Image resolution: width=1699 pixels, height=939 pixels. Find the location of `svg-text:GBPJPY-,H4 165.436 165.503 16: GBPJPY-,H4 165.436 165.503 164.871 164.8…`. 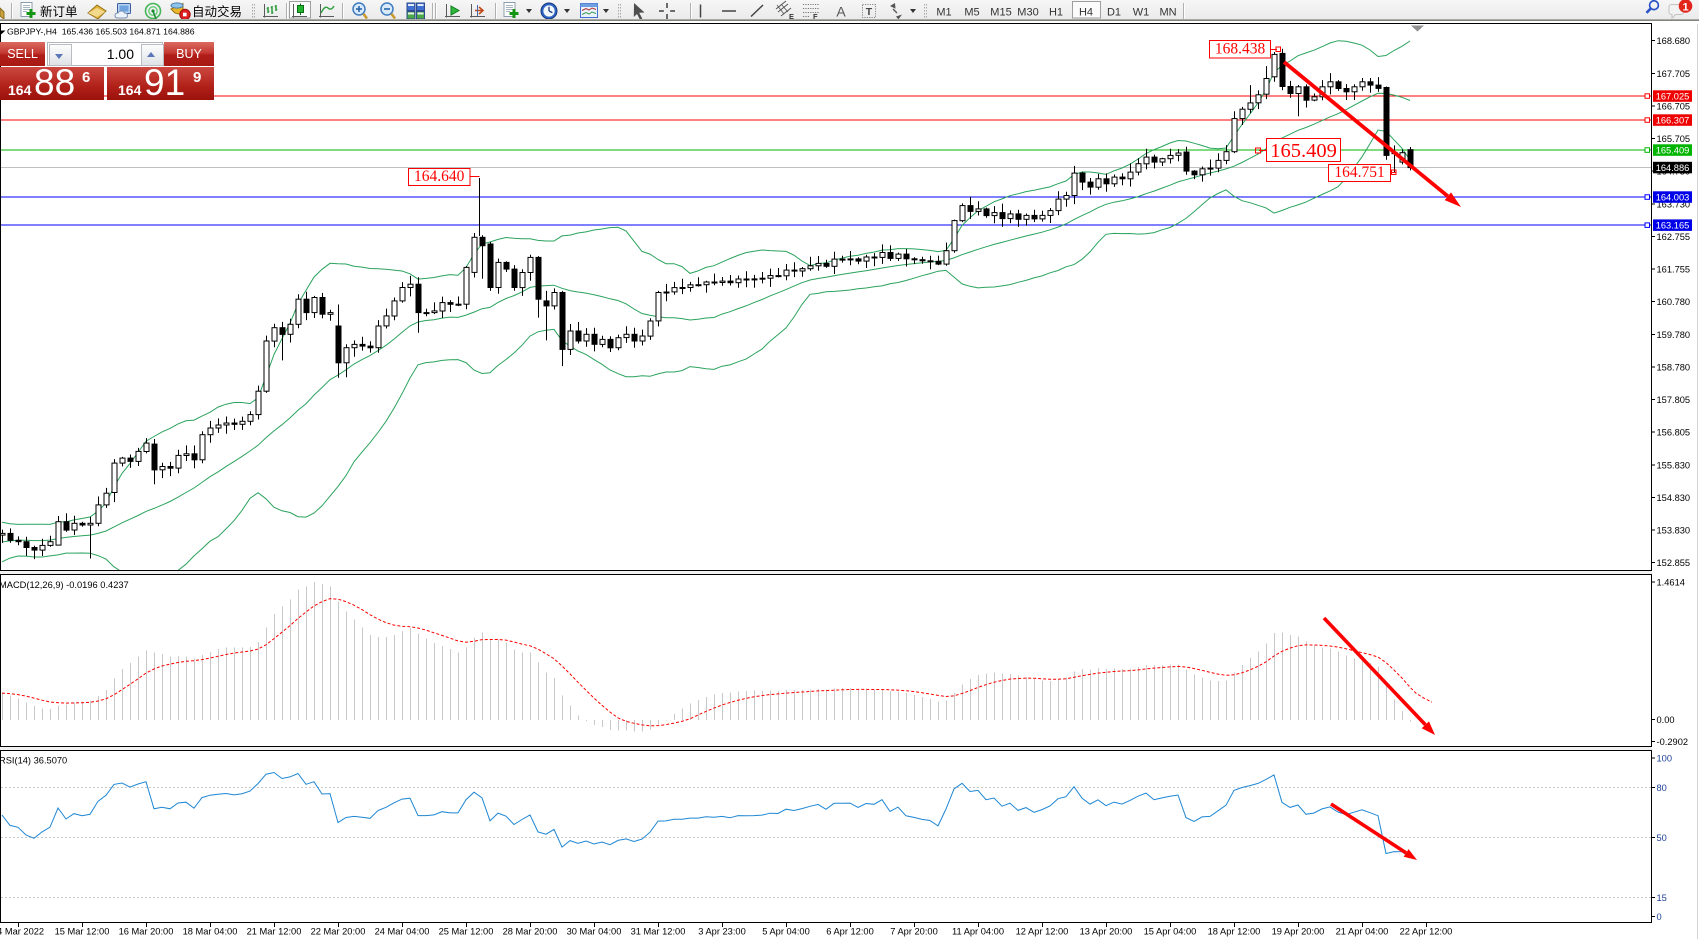

svg-text:GBPJPY-,H4 165.436 165.503 16: GBPJPY-,H4 165.436 165.503 164.871 164.8… is located at coordinates (101, 31).